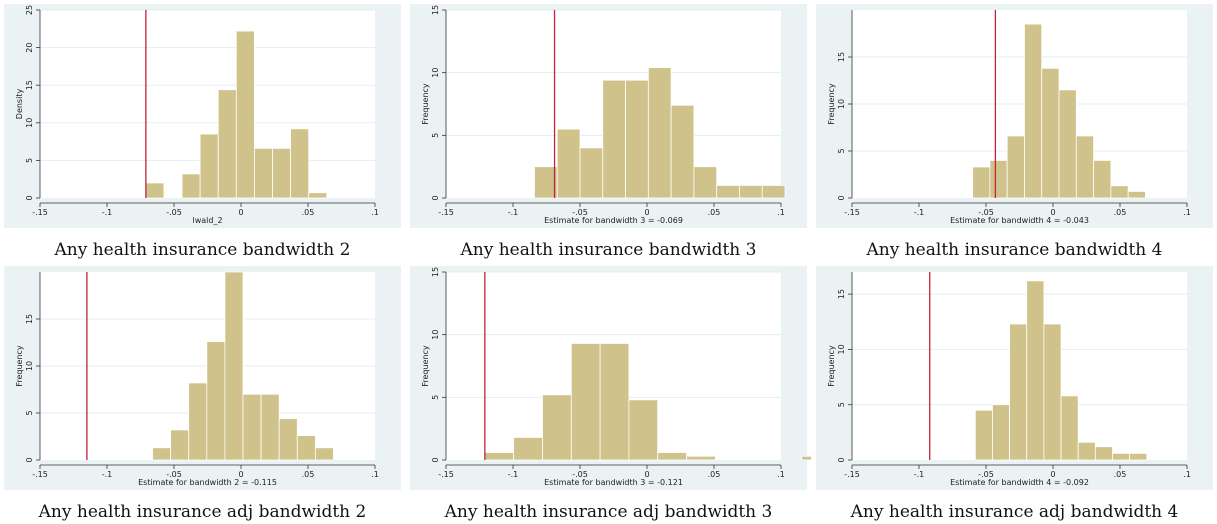  I want to click on x-axis-label: lwald_2, so click(207, 220).